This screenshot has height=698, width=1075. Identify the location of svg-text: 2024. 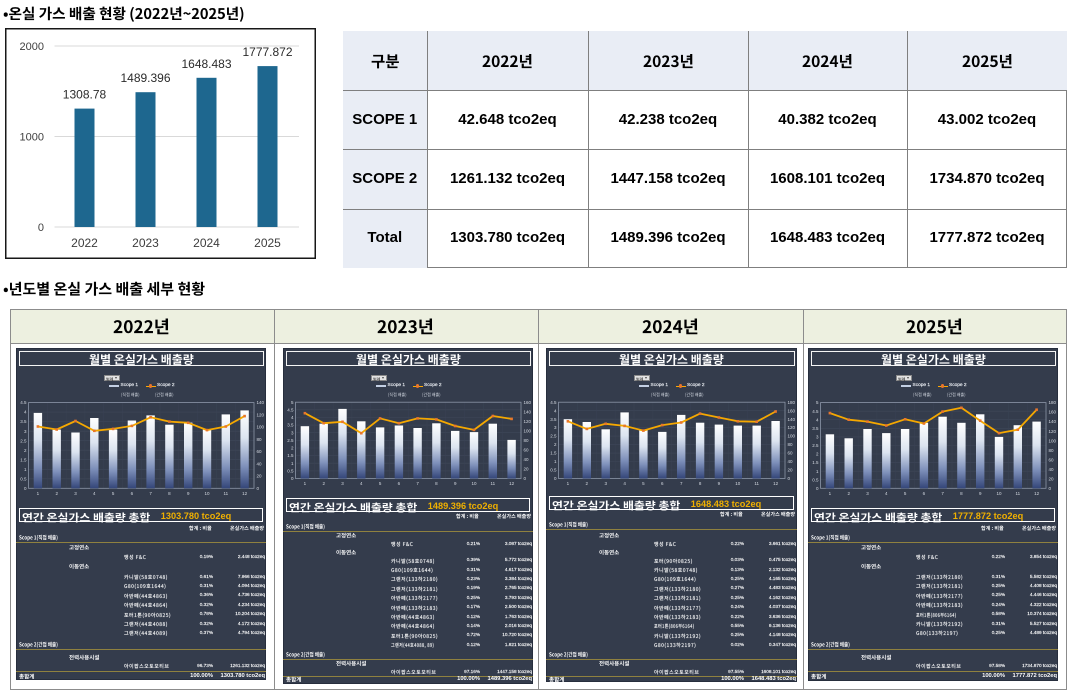
(206, 243).